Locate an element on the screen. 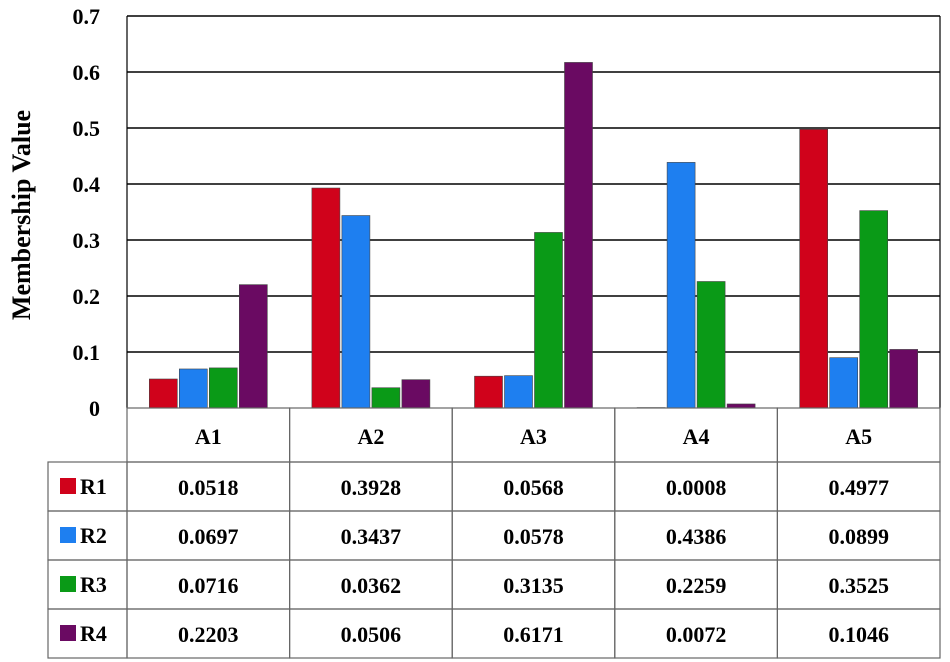 The image size is (950, 662). data-label: 0.2203 is located at coordinates (208, 634).